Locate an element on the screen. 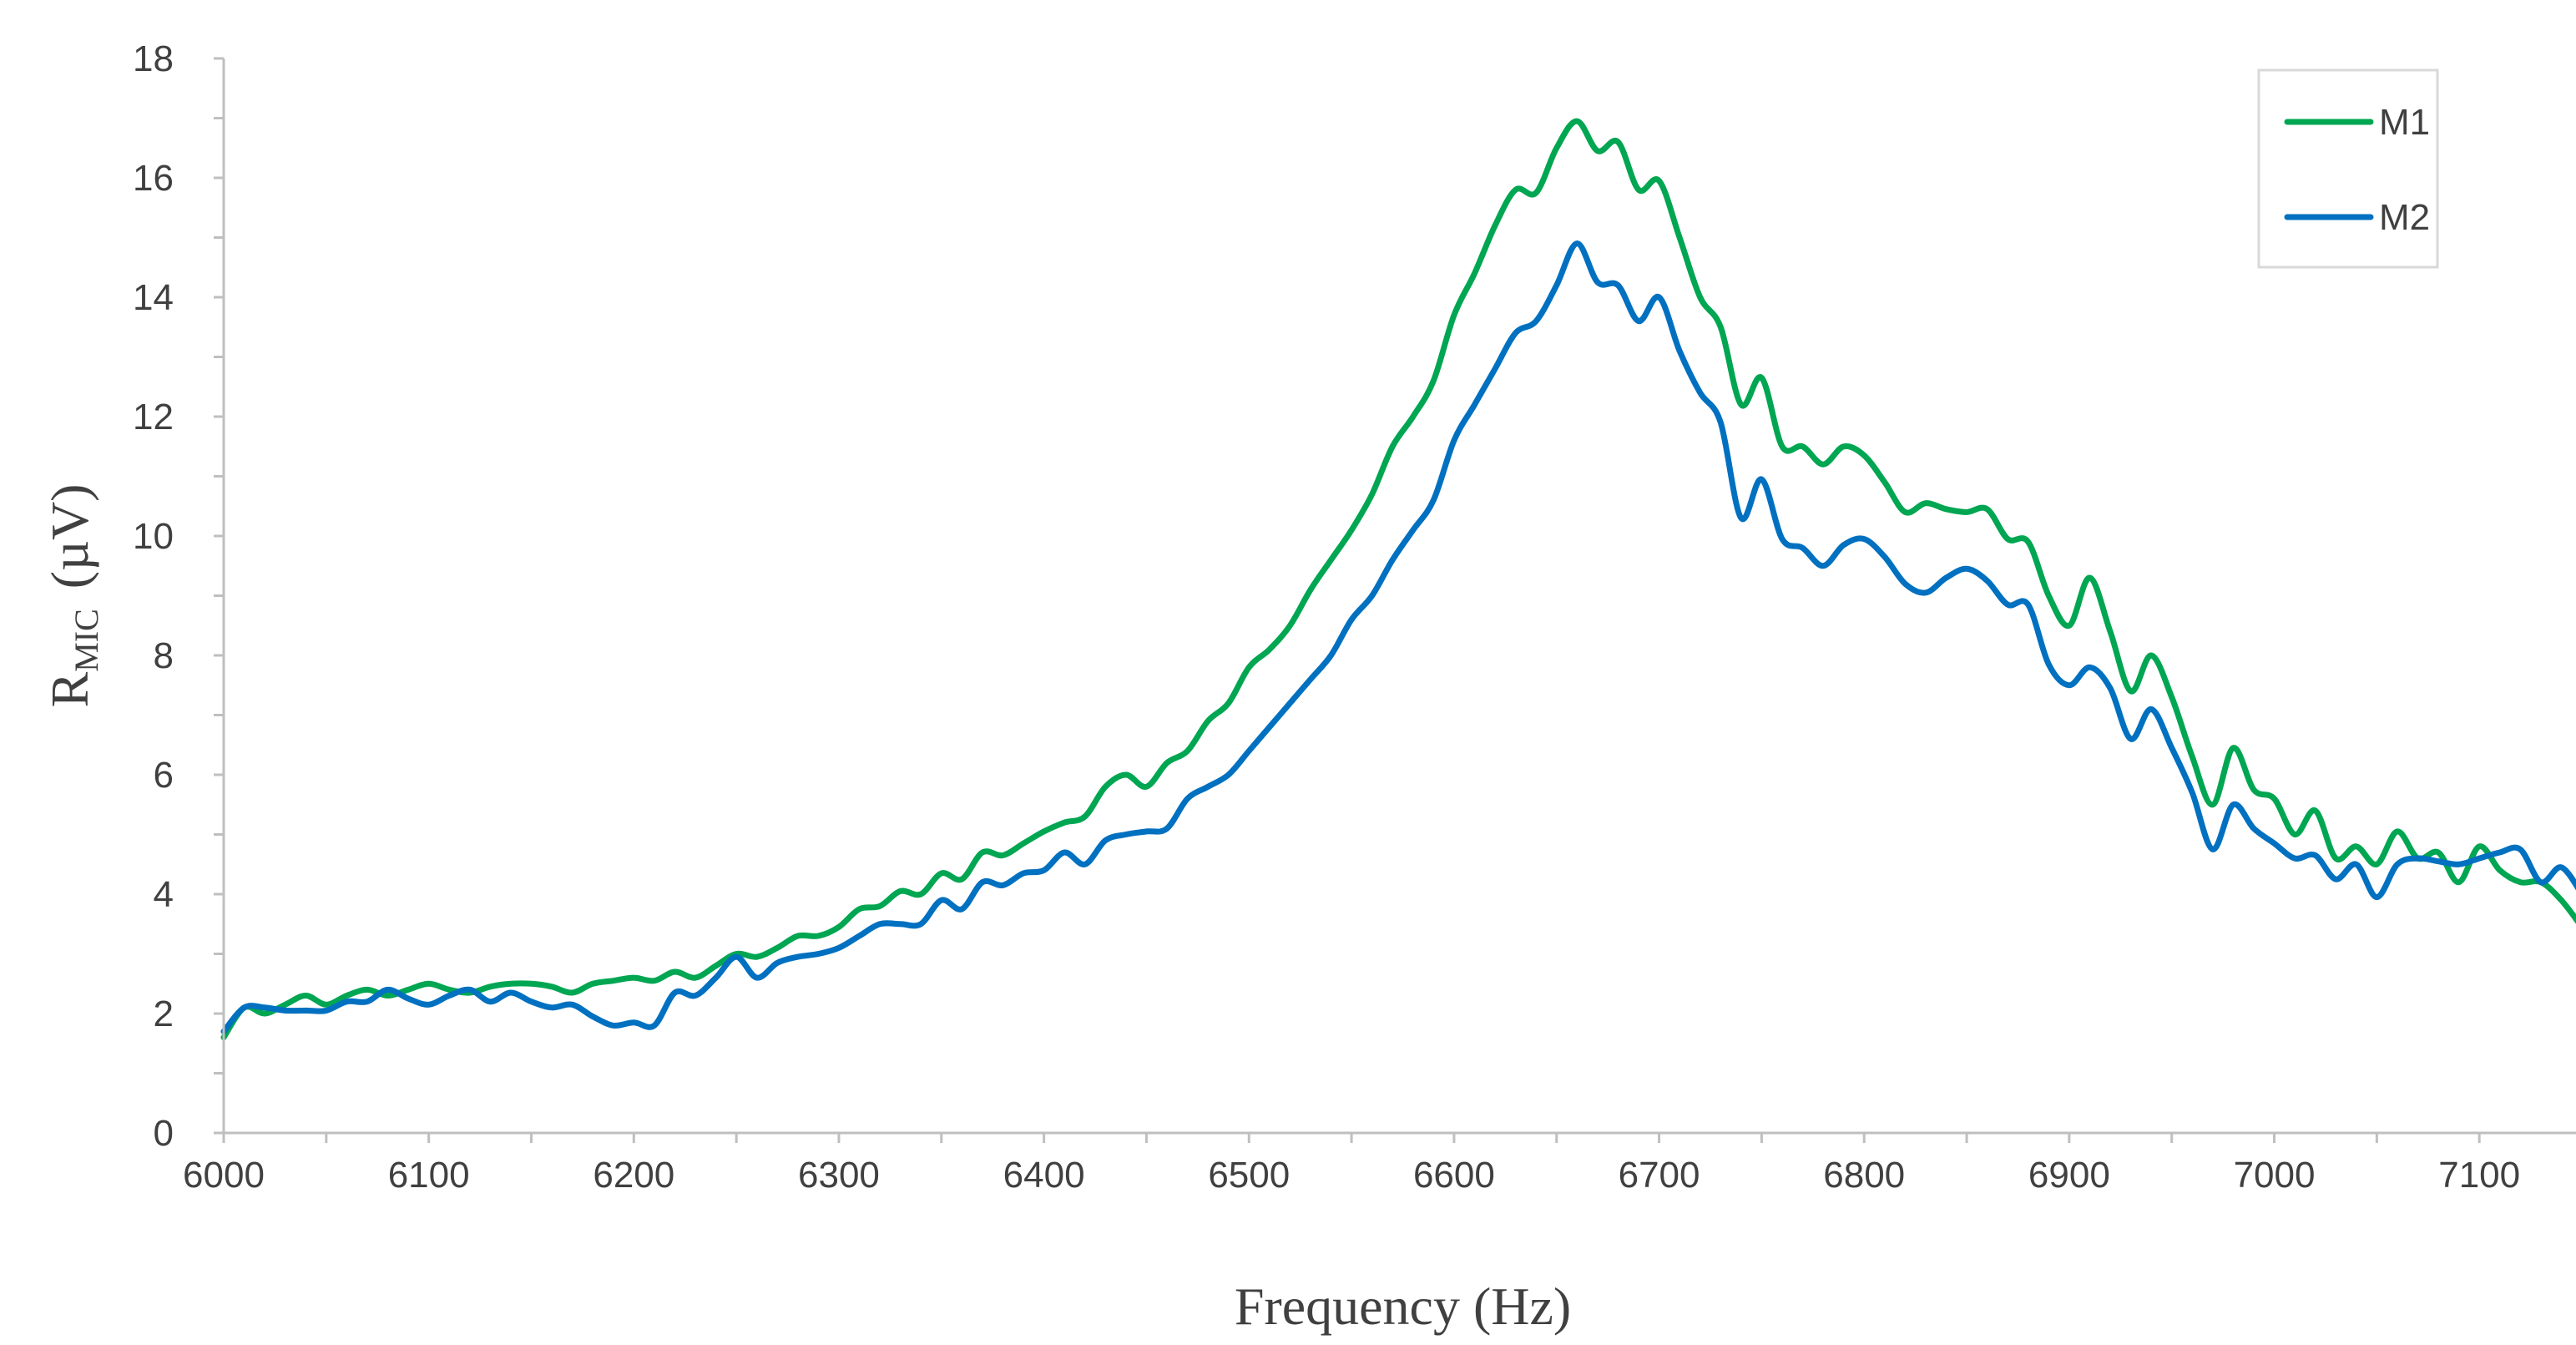 The width and height of the screenshot is (2576, 1345). x-tick-label: 6100 is located at coordinates (429, 1175).